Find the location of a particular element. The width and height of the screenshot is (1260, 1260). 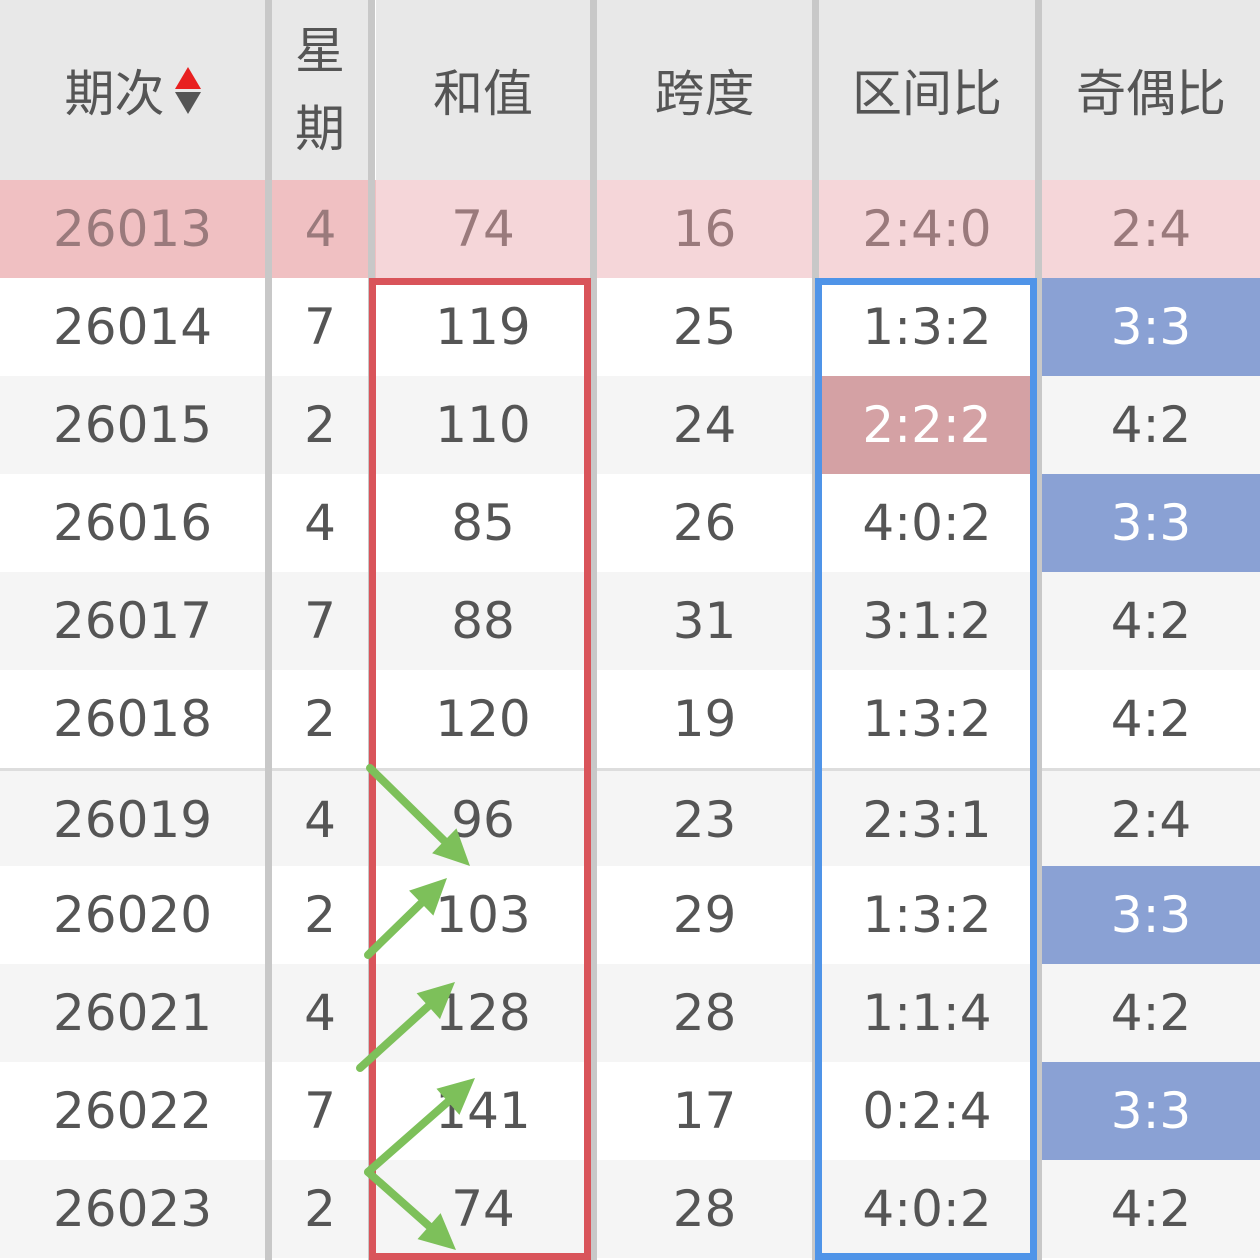

cell-issue: 26016 is located at coordinates (132, 523).